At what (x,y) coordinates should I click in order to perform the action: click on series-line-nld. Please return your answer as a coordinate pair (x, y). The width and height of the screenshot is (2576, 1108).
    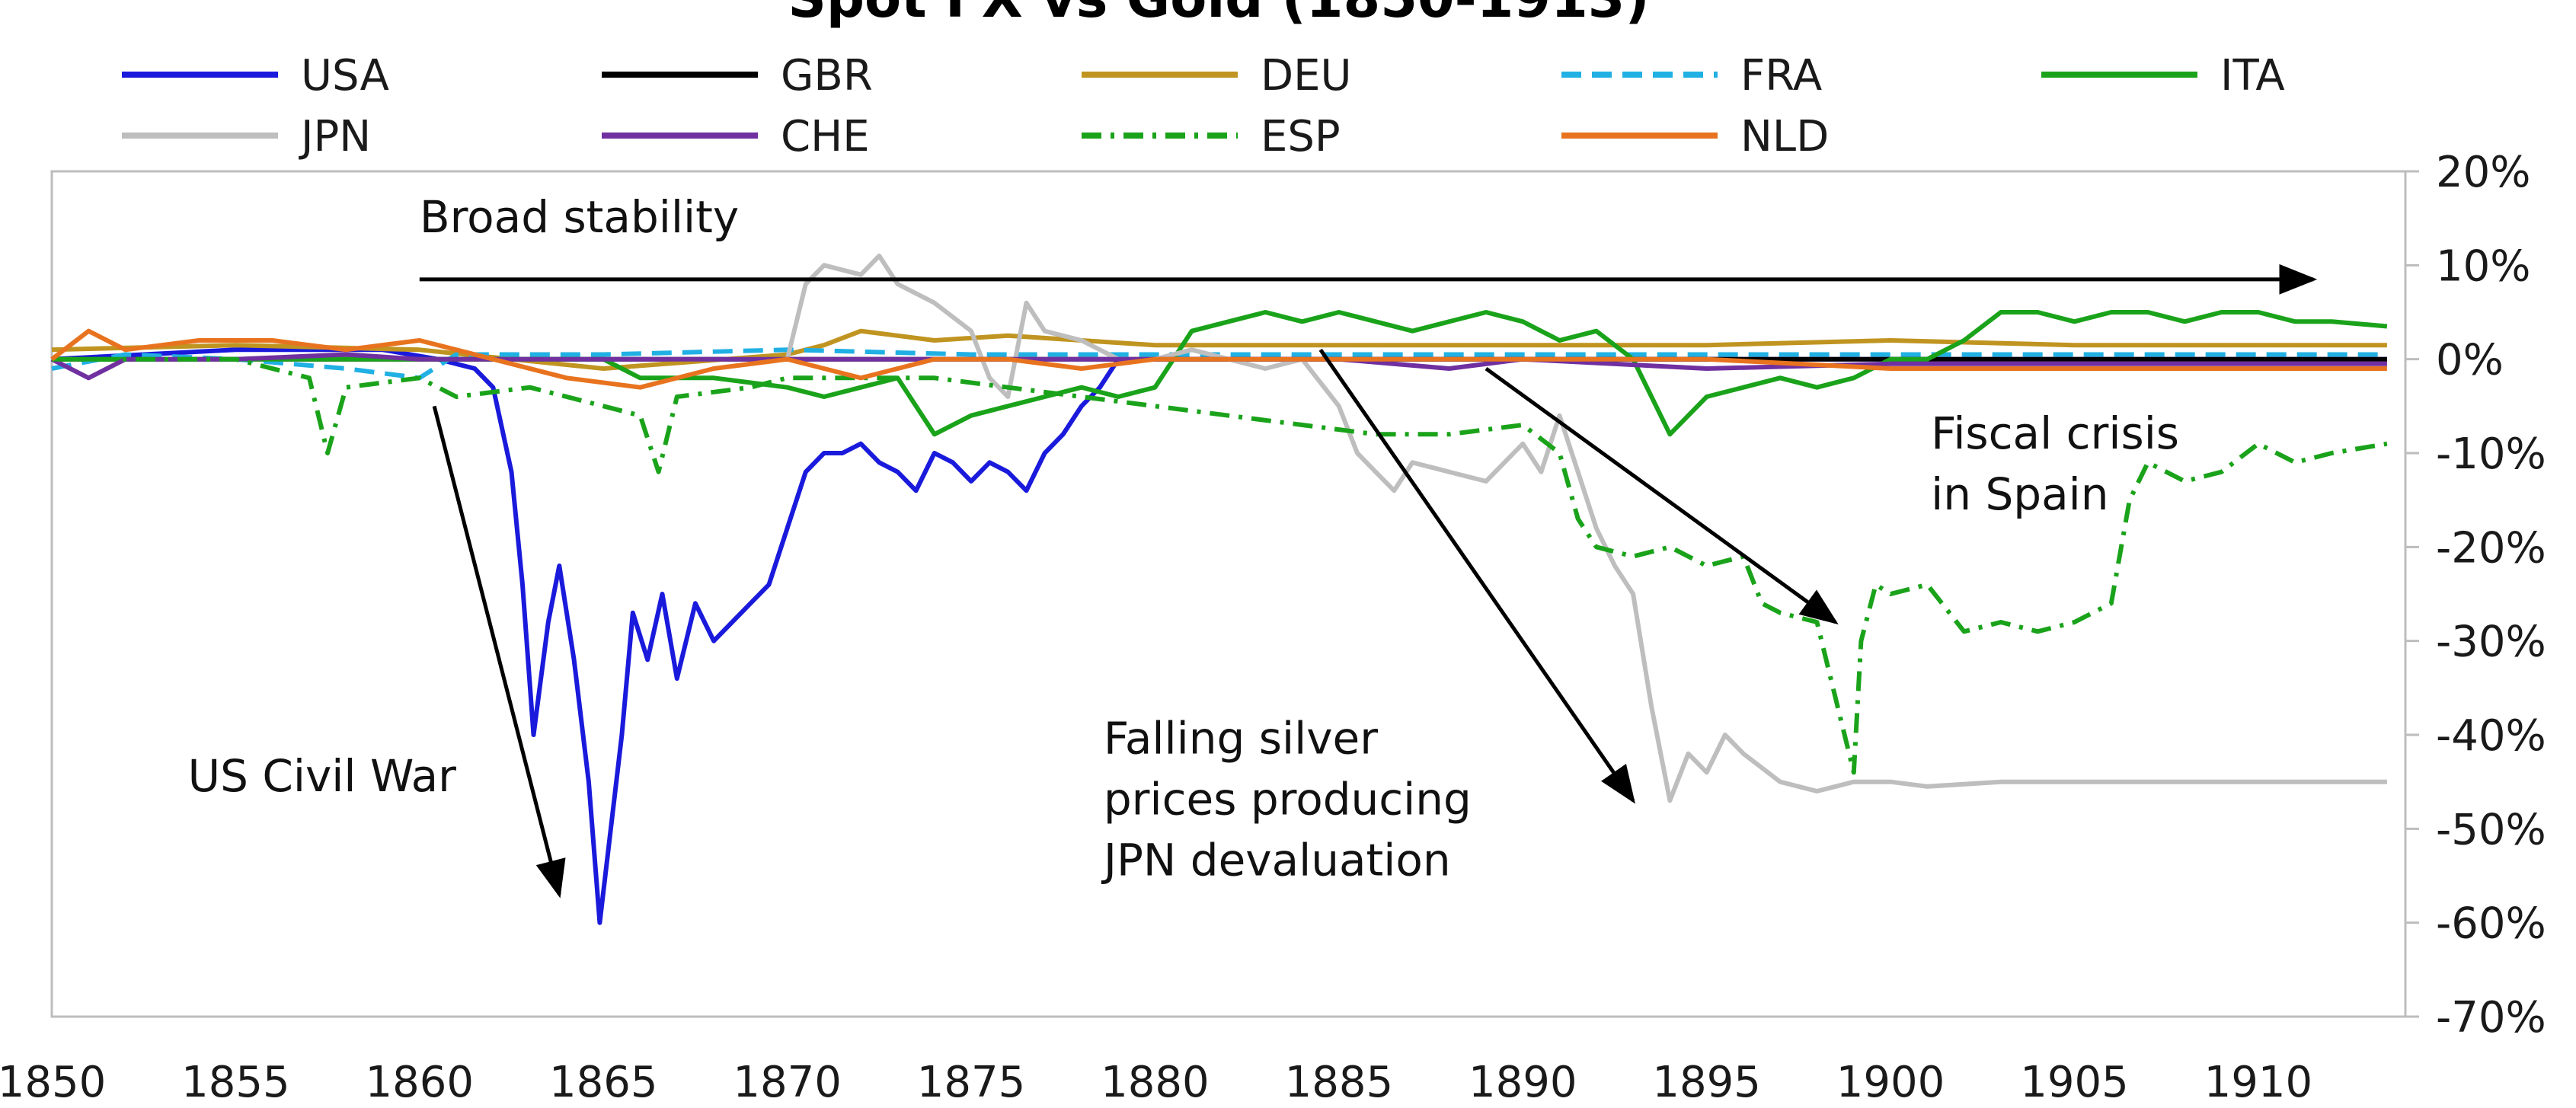
    Looking at the image, I should click on (1219, 359).